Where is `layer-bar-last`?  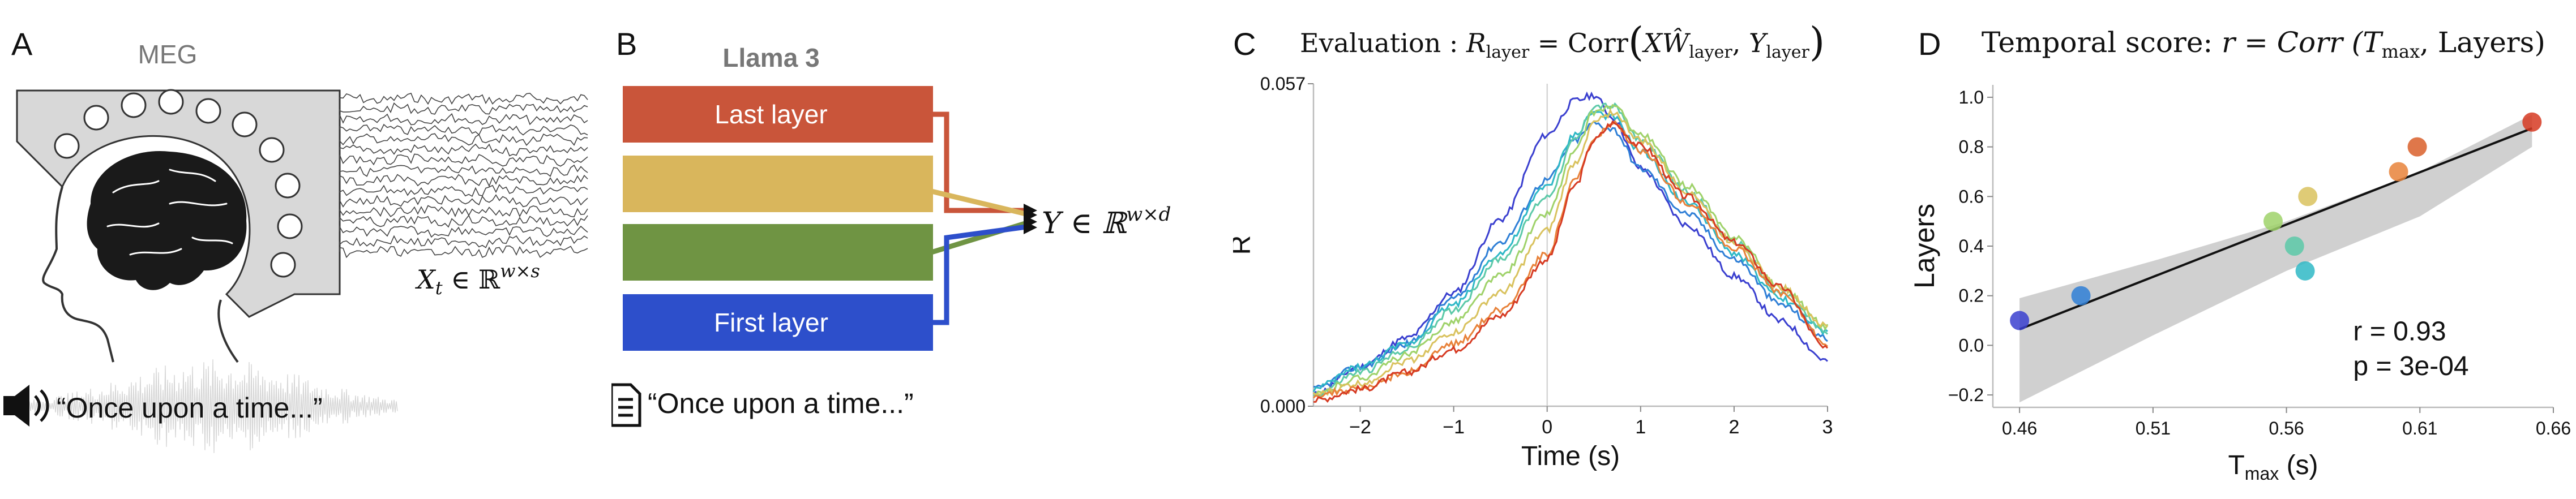
layer-bar-last is located at coordinates (778, 114).